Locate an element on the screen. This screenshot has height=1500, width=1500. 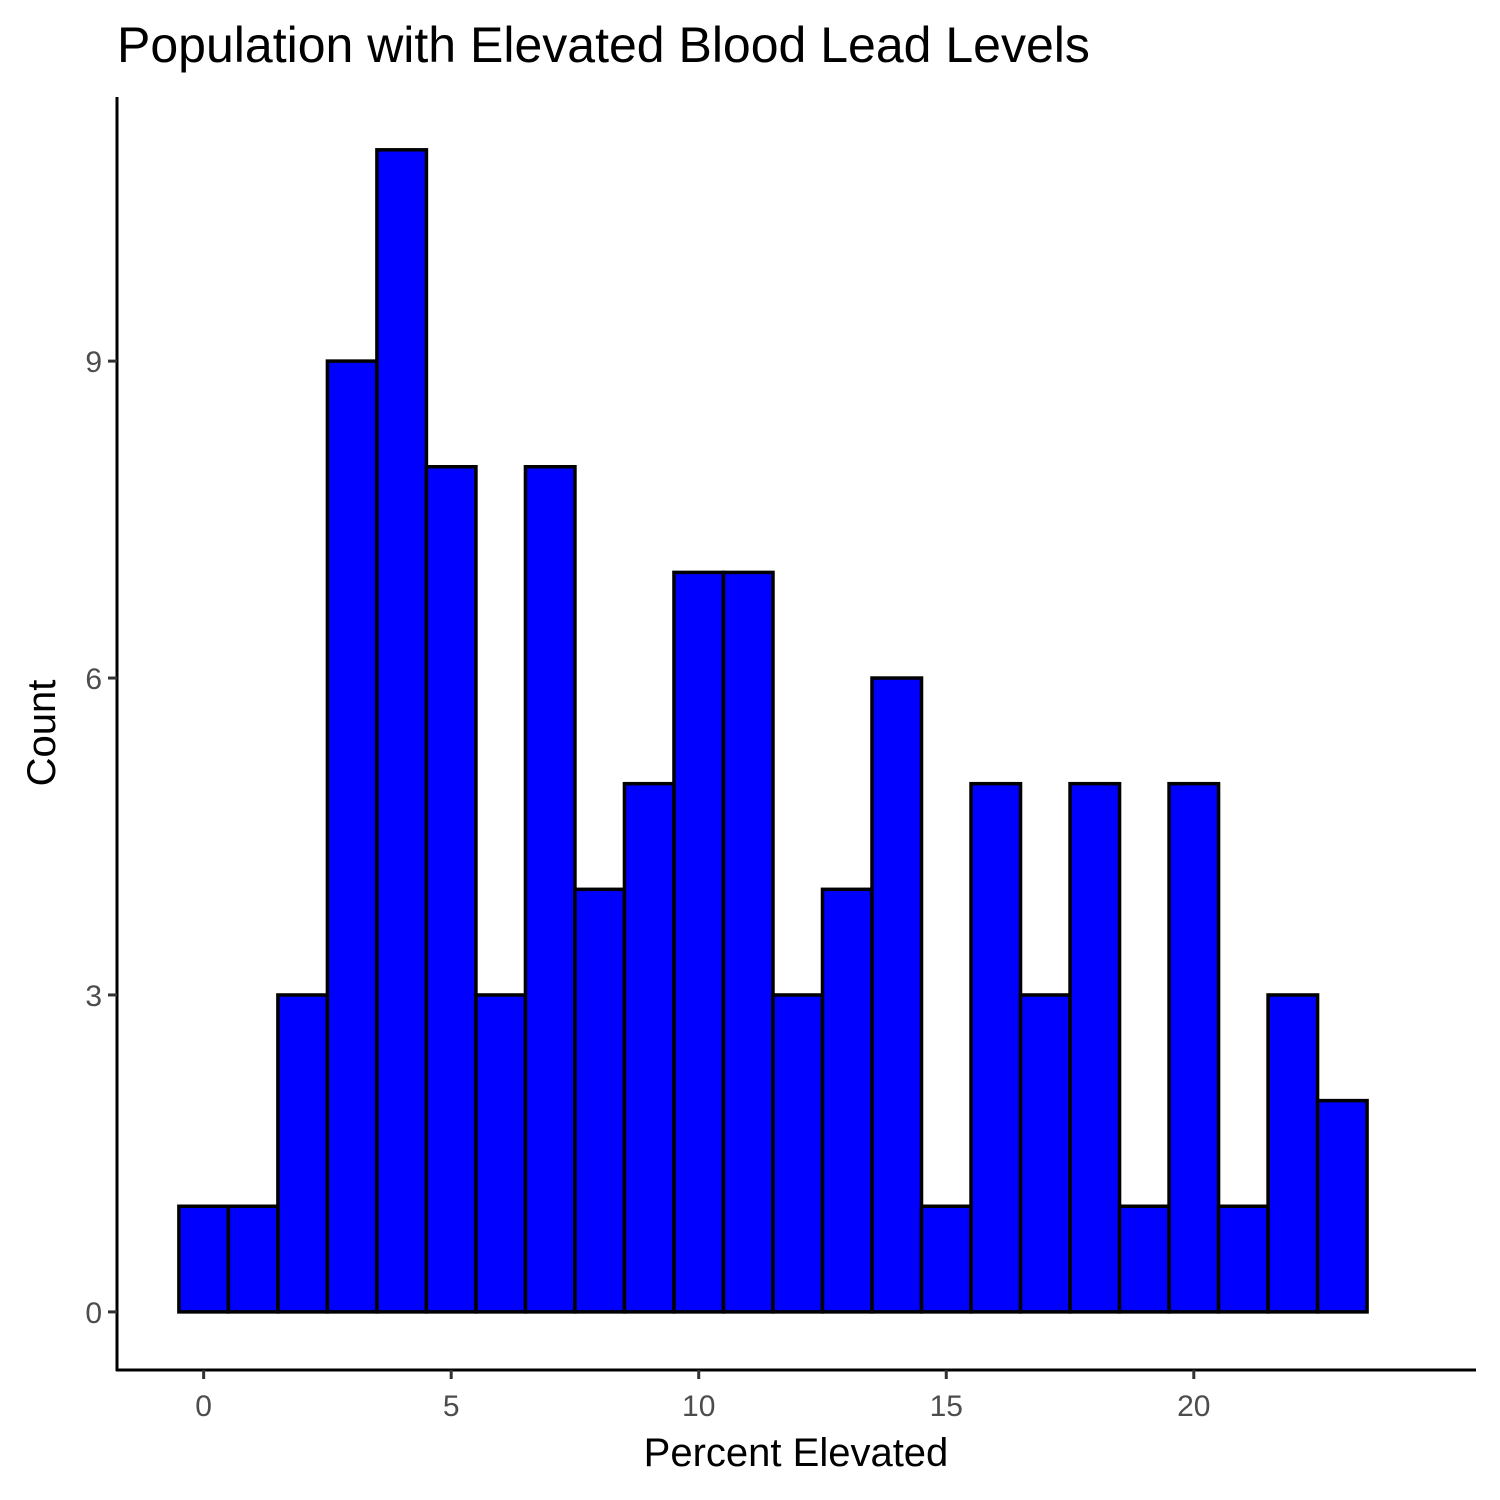
y-tick-label: 6 is located at coordinates (93, 679).